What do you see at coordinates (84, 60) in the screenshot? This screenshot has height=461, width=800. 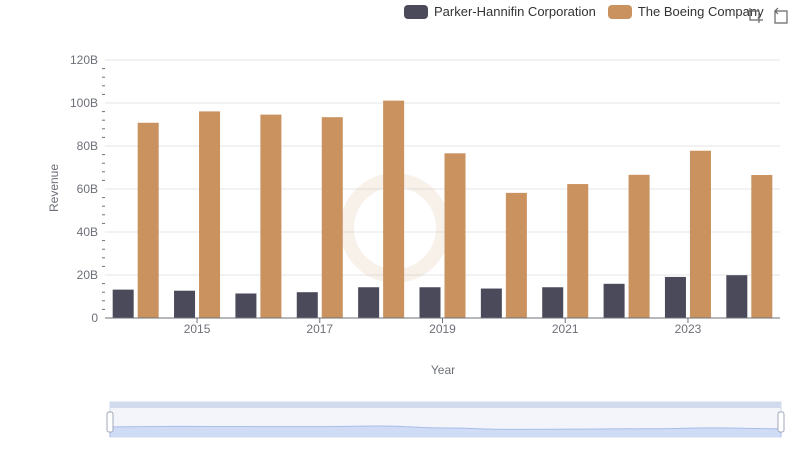 I see `y-tick-label: 120B` at bounding box center [84, 60].